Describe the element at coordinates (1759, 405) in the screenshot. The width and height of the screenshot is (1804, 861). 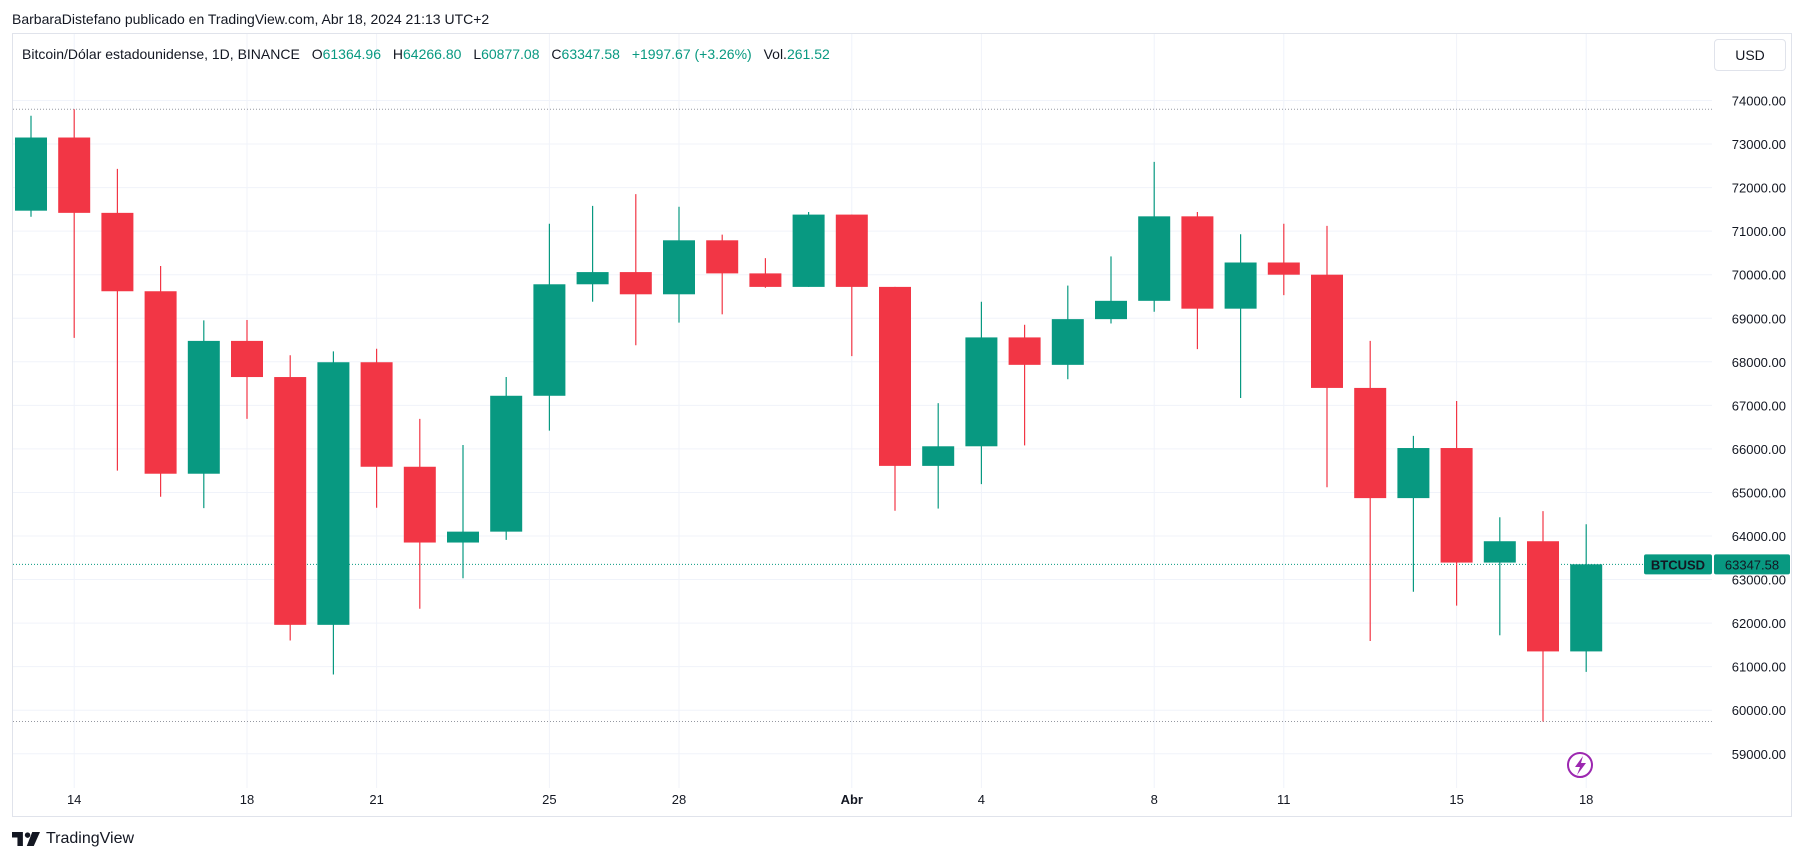
I see `price-tick-label: 67000.00` at that location.